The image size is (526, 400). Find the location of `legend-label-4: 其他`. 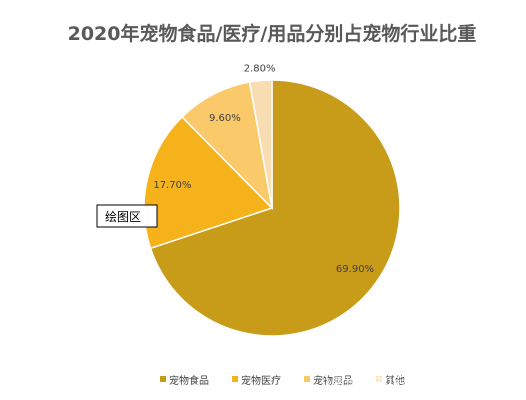

legend-label-4: 其他 is located at coordinates (395, 380).